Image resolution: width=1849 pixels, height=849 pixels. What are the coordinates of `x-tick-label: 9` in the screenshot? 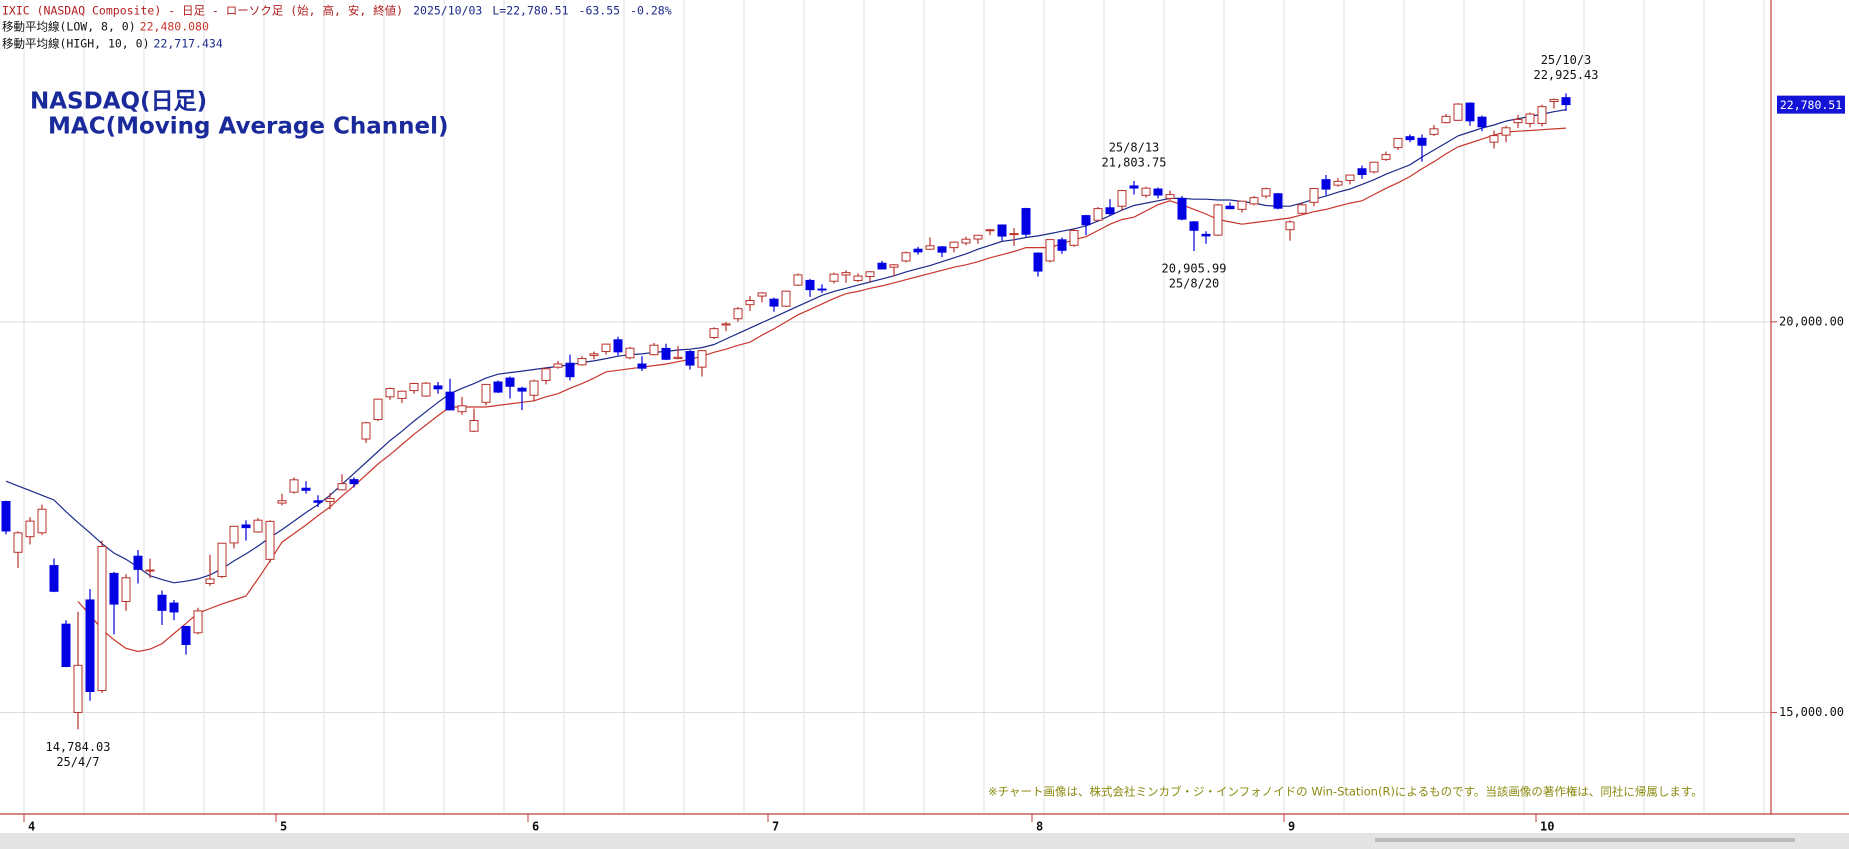 It's located at (1291, 827).